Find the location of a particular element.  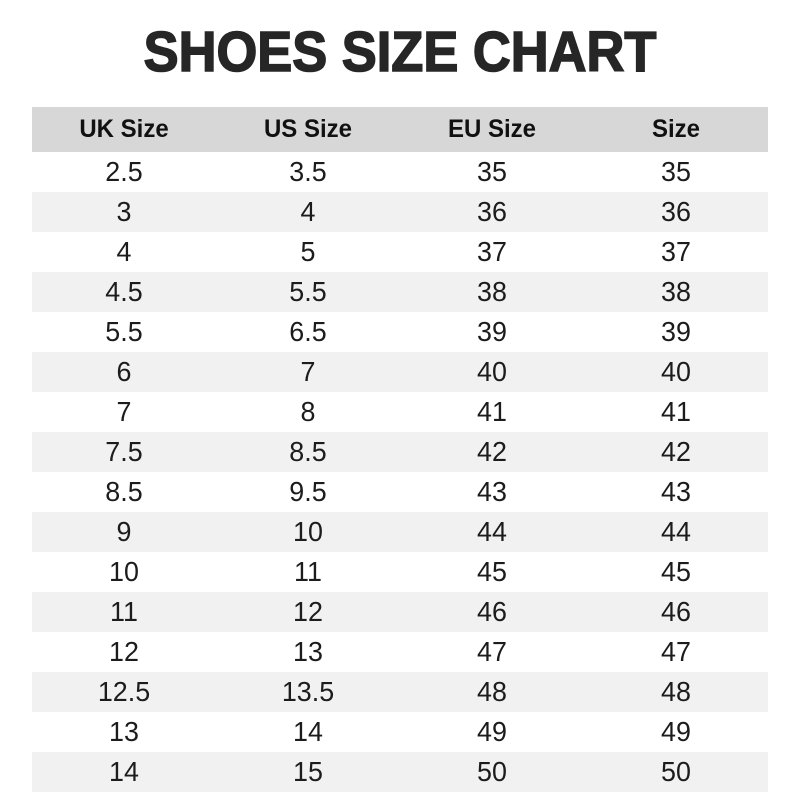

table-row: 10 11 45 45 is located at coordinates (400, 572).